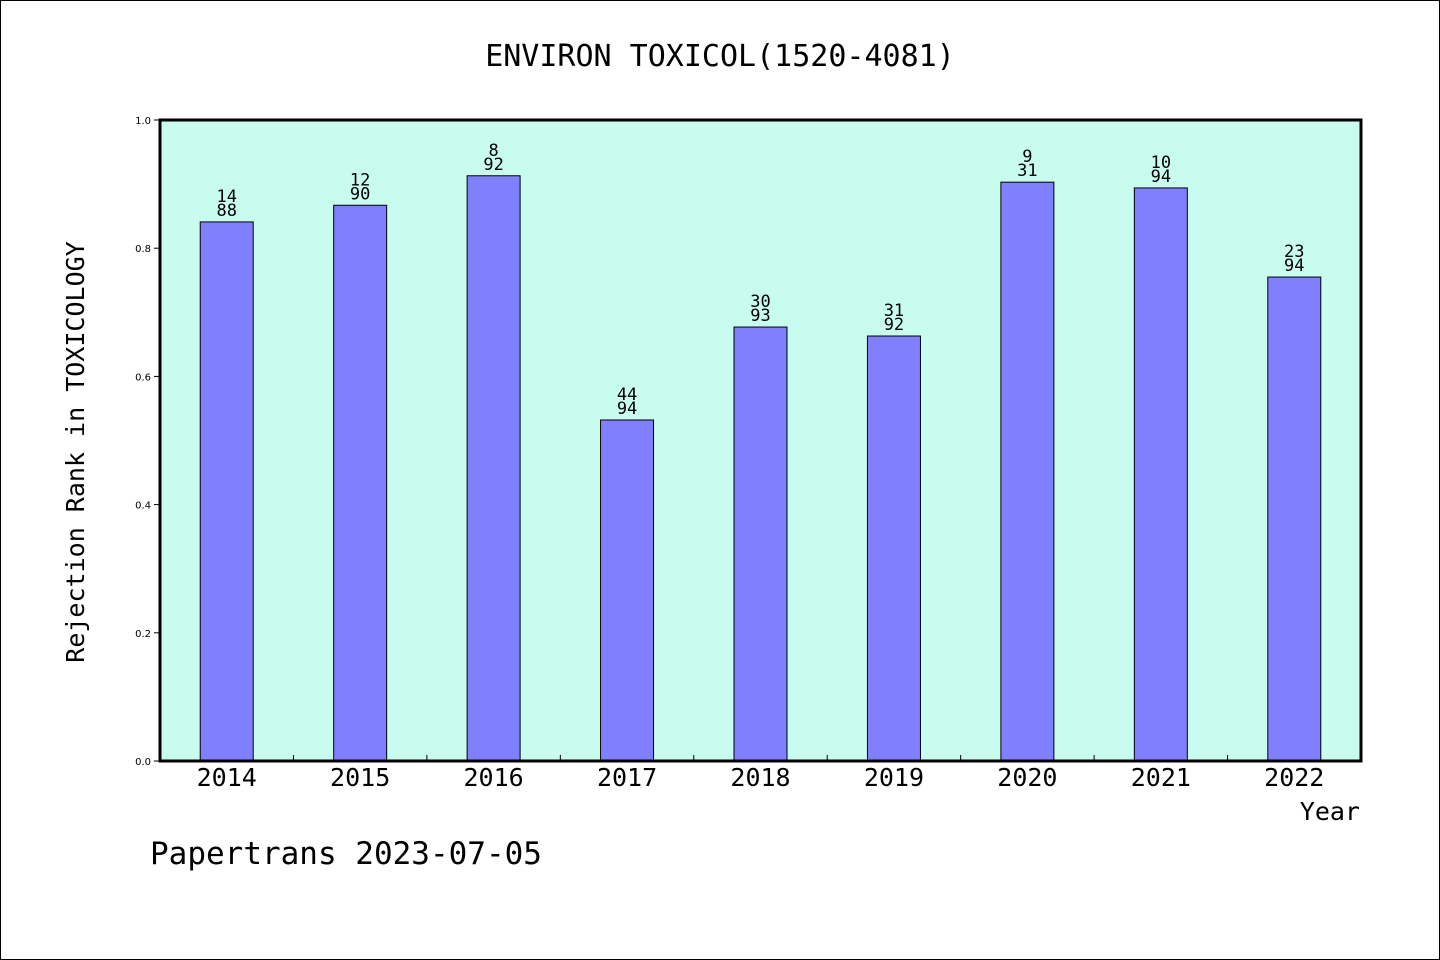 The image size is (1440, 960). What do you see at coordinates (75, 451) in the screenshot?
I see `y-axis-label: Rejection Rank in TOXICOLOGY` at bounding box center [75, 451].